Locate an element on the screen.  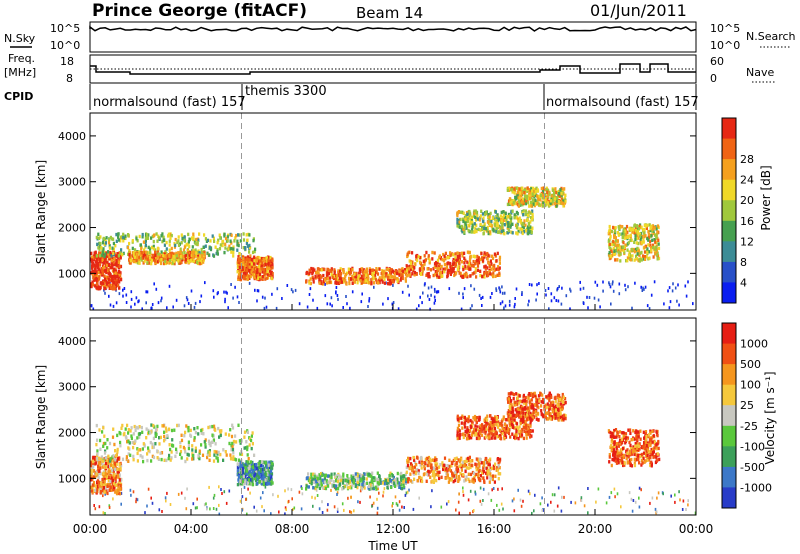
nsky-trace is located at coordinates (393, 28).